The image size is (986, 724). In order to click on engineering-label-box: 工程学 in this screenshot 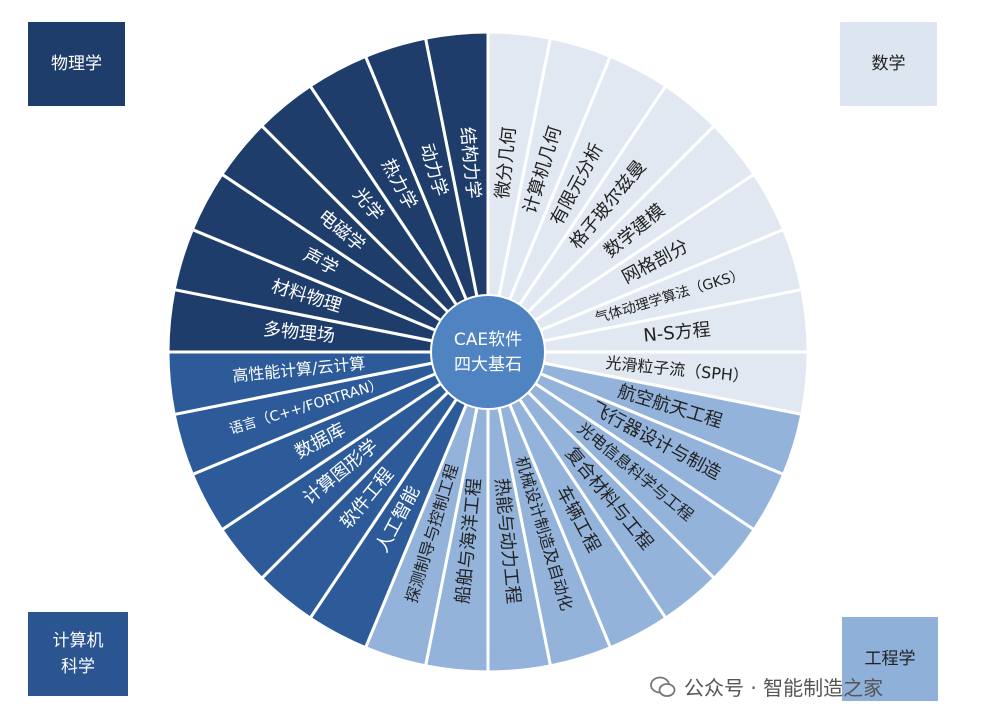, I will do `click(890, 659)`.